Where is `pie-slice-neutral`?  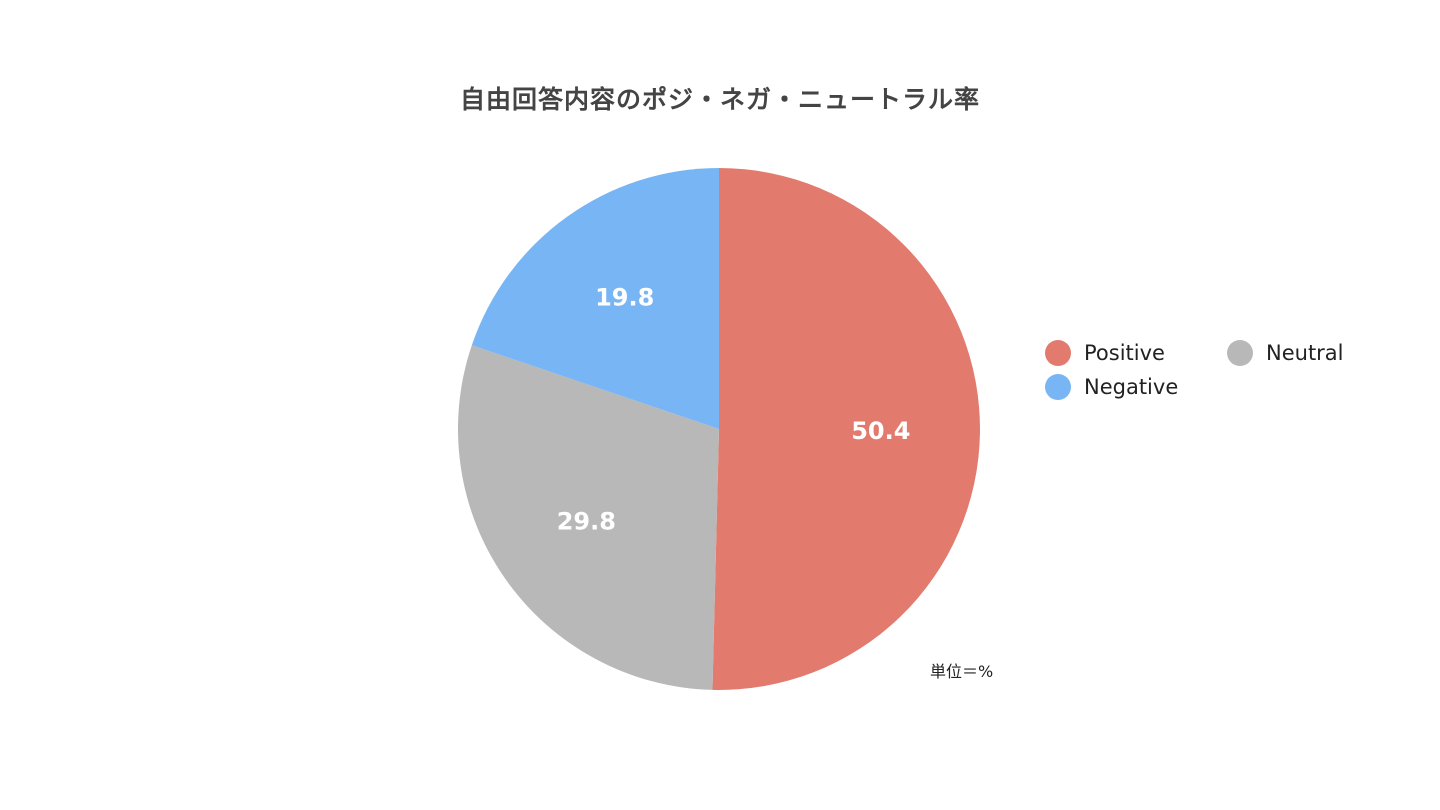 pie-slice-neutral is located at coordinates (588, 517).